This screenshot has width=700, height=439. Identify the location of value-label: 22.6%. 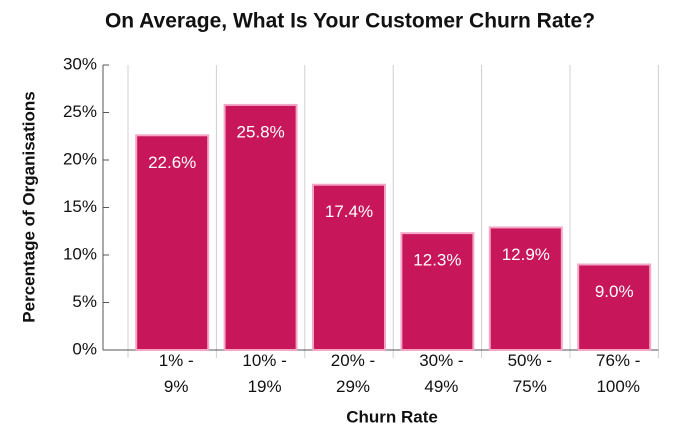
(172, 162).